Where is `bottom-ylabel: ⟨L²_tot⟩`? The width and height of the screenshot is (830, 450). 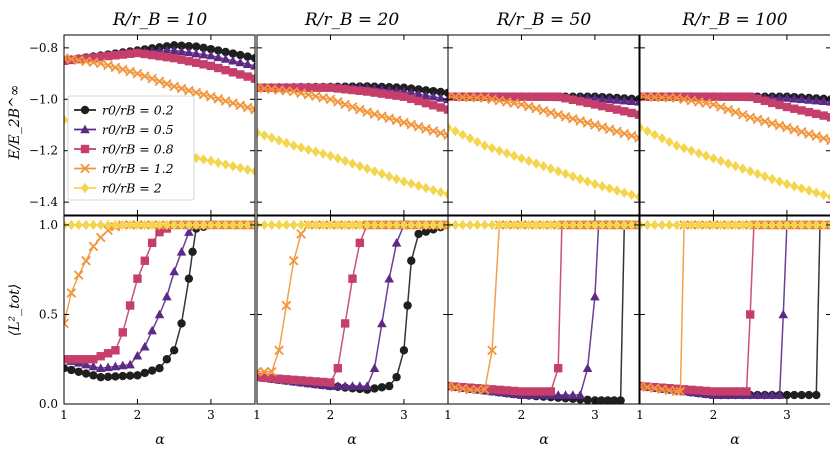 bottom-ylabel: ⟨L²_tot⟩ is located at coordinates (15, 310).